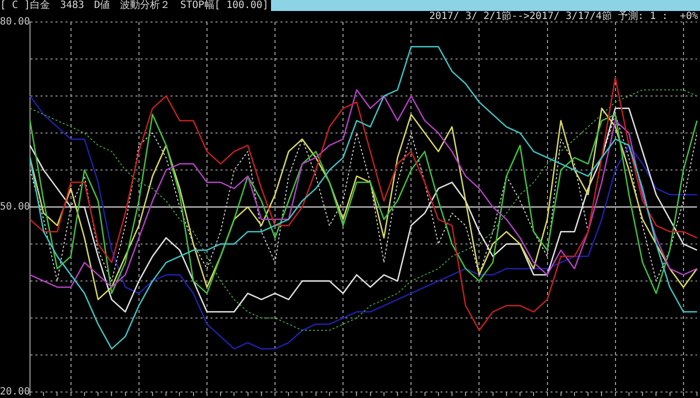 The image size is (700, 398). What do you see at coordinates (15, 392) in the screenshot?
I see `y-tick-label: 20.00` at bounding box center [15, 392].